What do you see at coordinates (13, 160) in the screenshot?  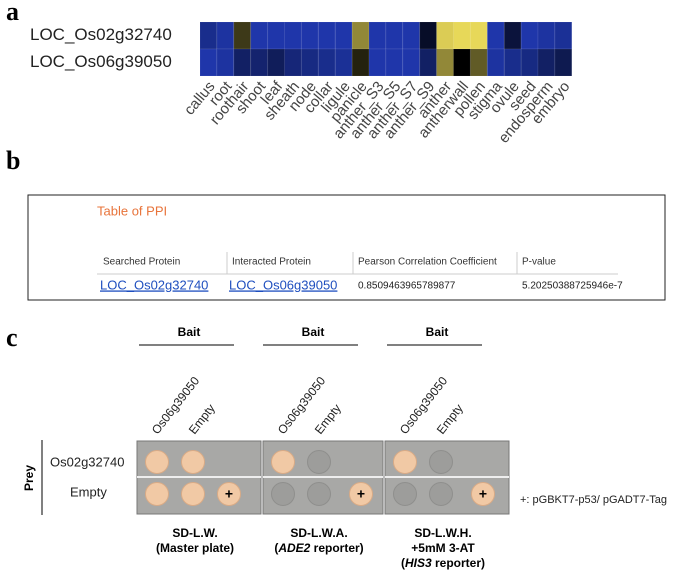 I see `panel-label: b` at bounding box center [13, 160].